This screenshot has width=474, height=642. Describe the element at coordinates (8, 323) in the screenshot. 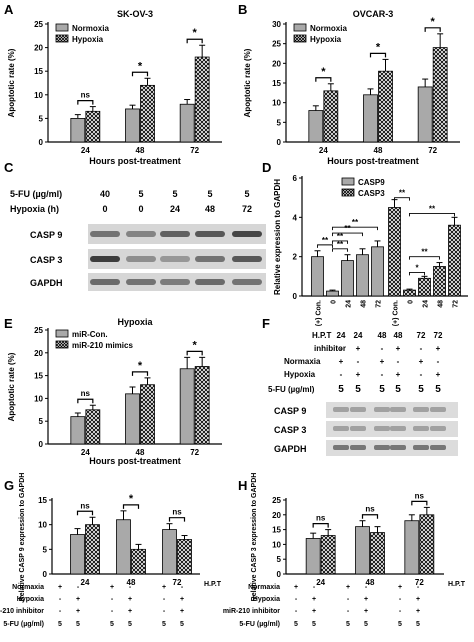

I see `panel-letter-e: E` at that location.